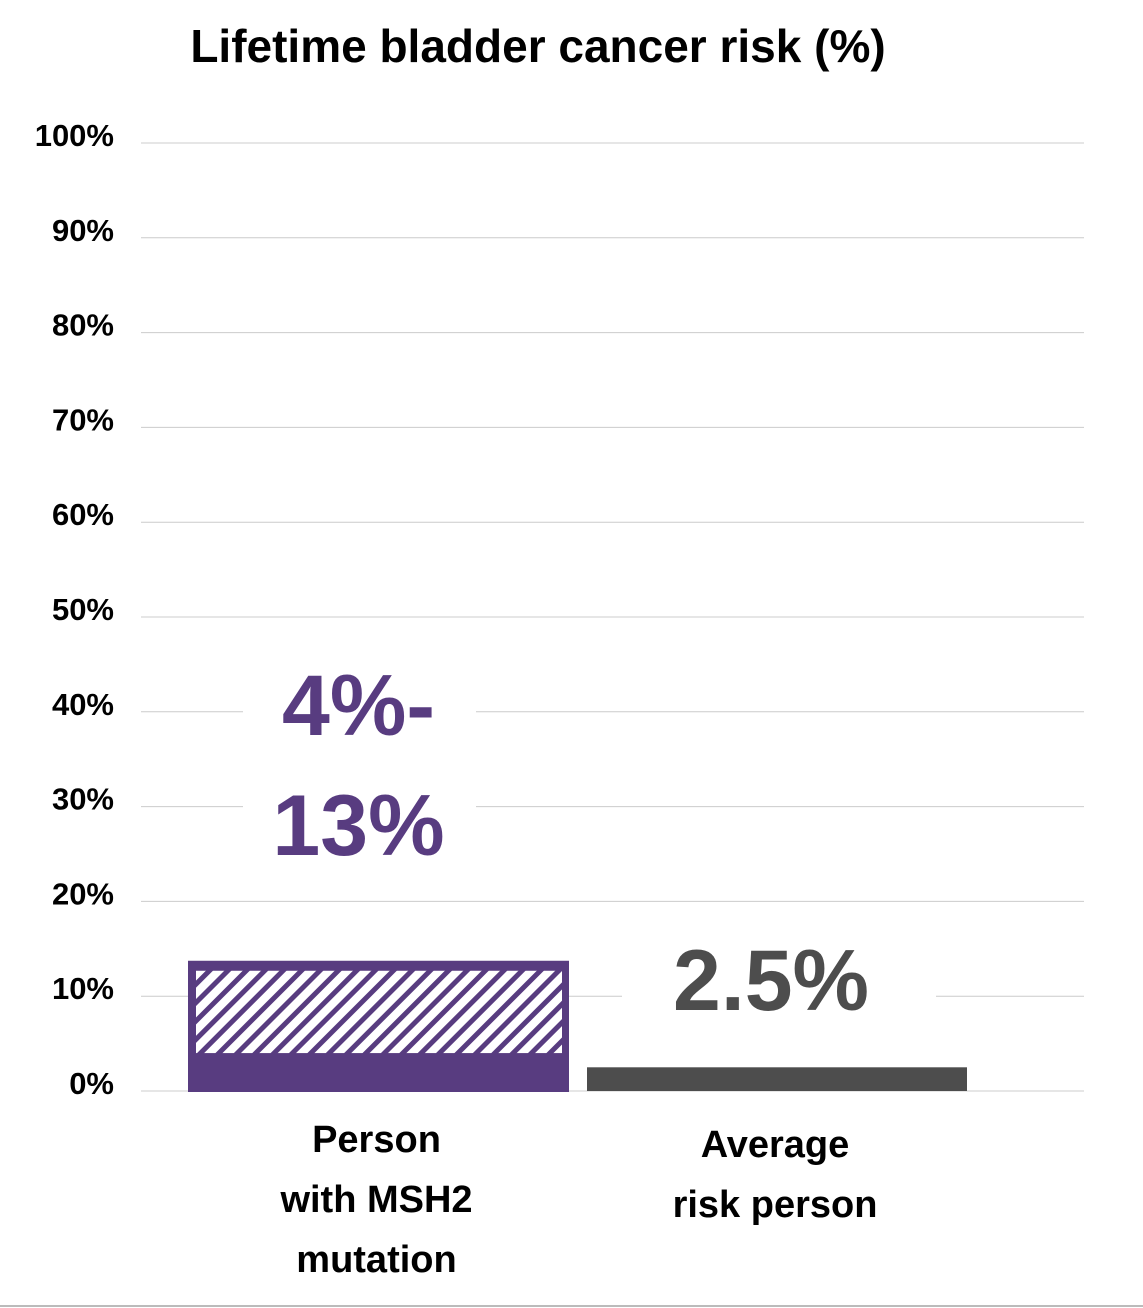 Image resolution: width=1143 pixels, height=1308 pixels. Describe the element at coordinates (775, 1145) in the screenshot. I see `x-category-label: Average` at that location.